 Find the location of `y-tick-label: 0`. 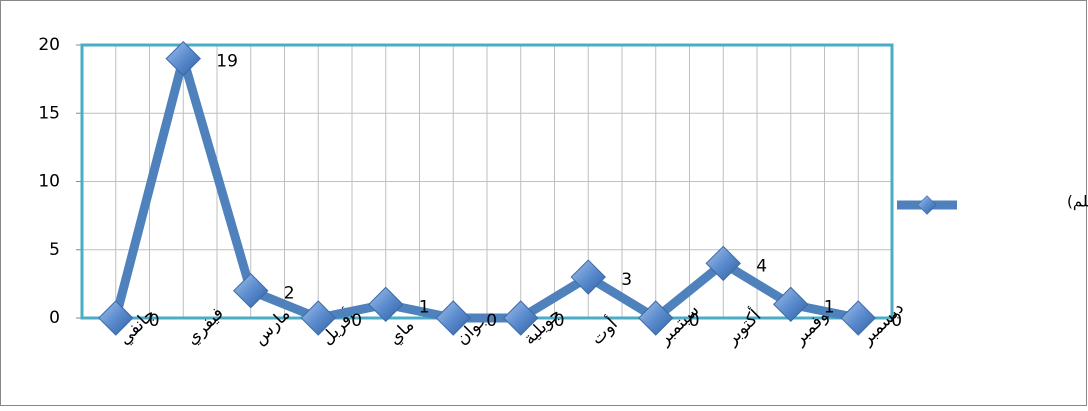

y-tick-label: 0 is located at coordinates (54, 318).